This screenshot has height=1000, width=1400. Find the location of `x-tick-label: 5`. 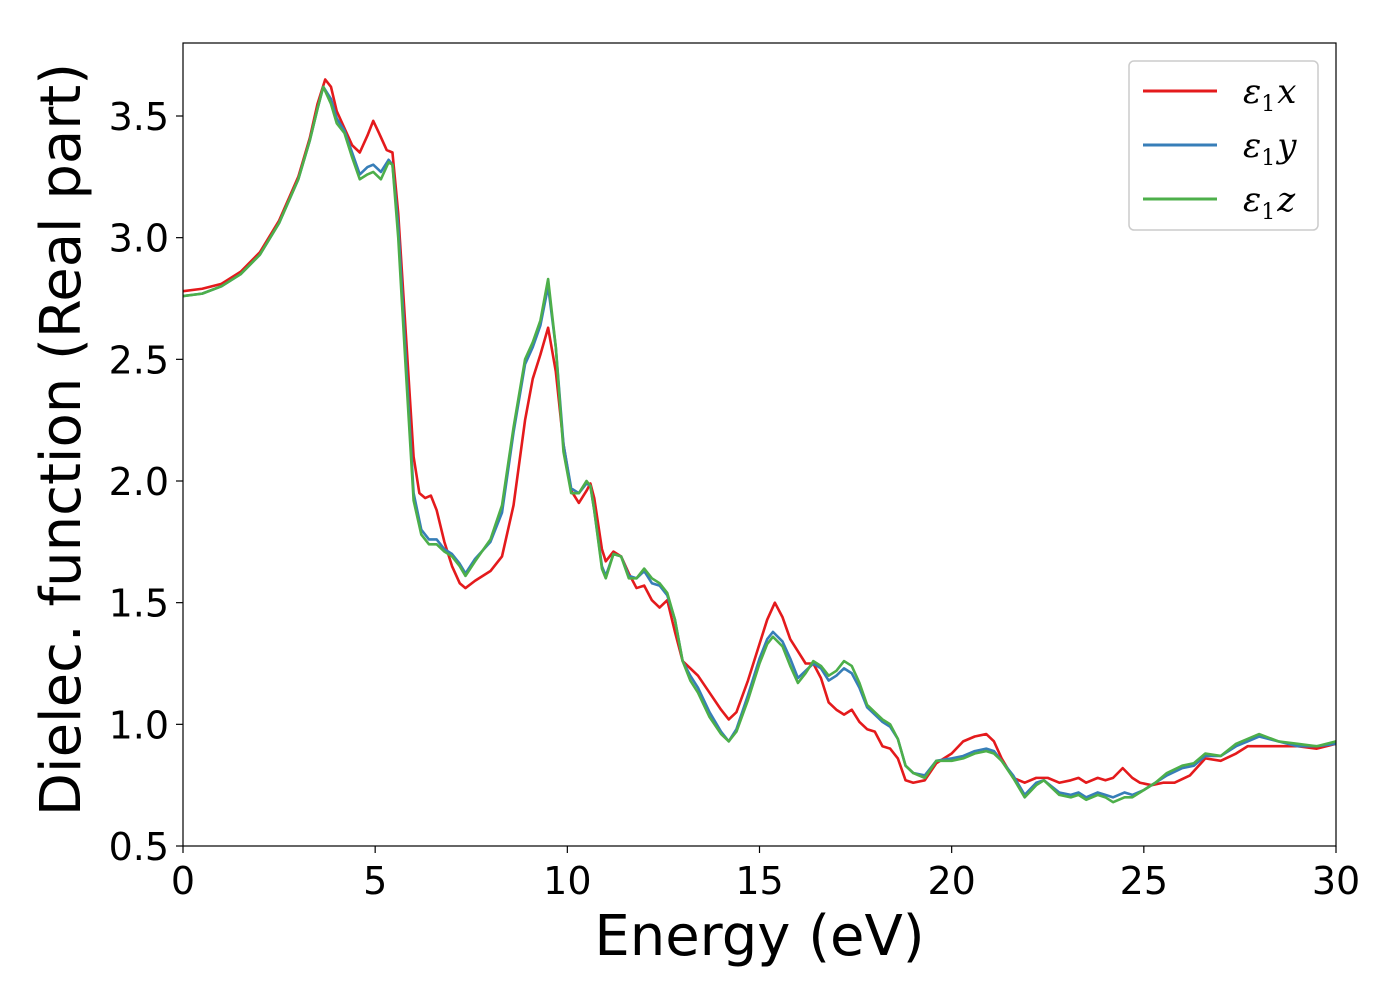

x-tick-label: 5 is located at coordinates (375, 881).